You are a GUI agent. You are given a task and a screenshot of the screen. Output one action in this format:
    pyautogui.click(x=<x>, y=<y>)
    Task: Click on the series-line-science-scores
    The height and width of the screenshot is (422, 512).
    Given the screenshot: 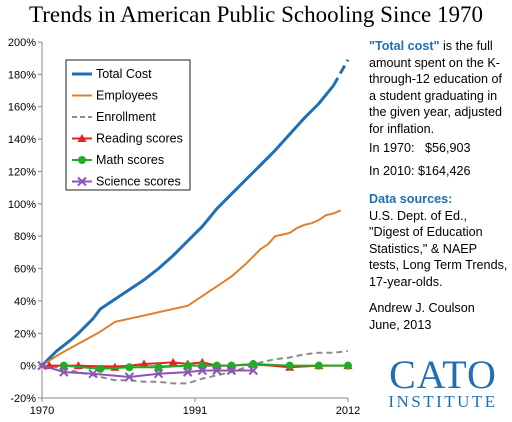 What is the action you would take?
    pyautogui.click(x=147, y=371)
    